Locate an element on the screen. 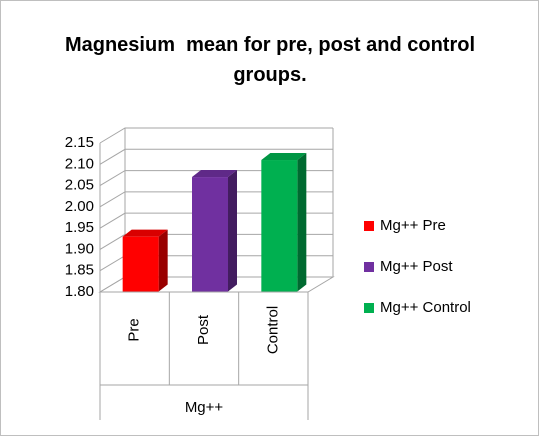 The width and height of the screenshot is (539, 436). x-tick-label: Control is located at coordinates (272, 330).